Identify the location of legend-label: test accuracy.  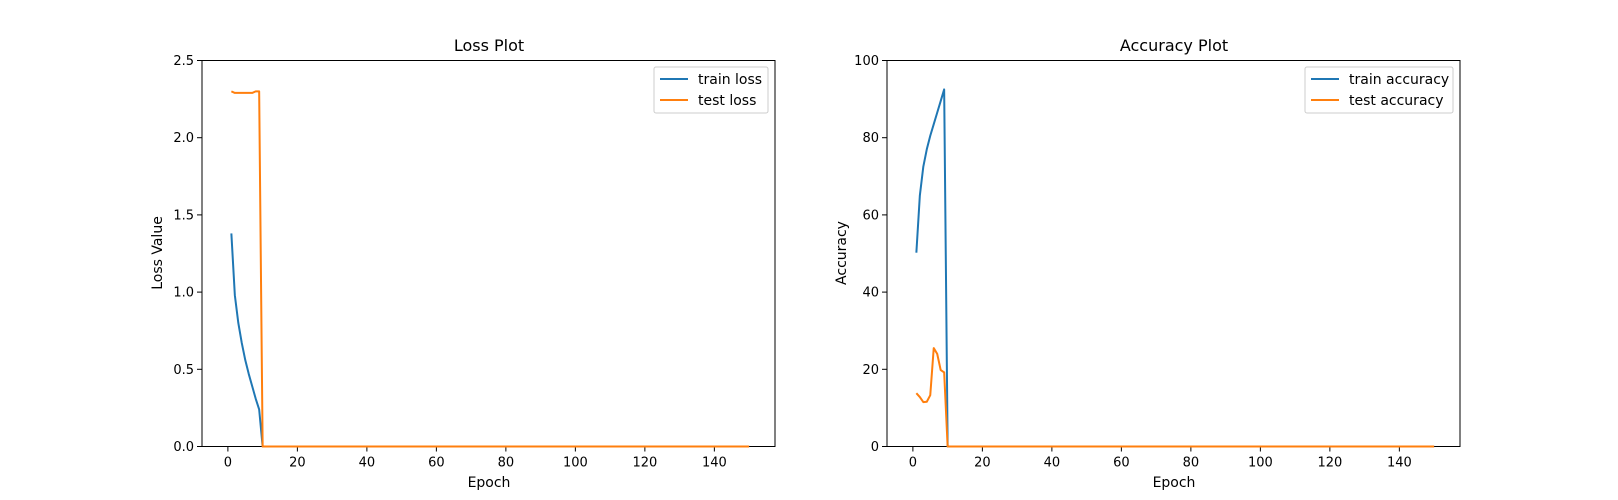
(1396, 101).